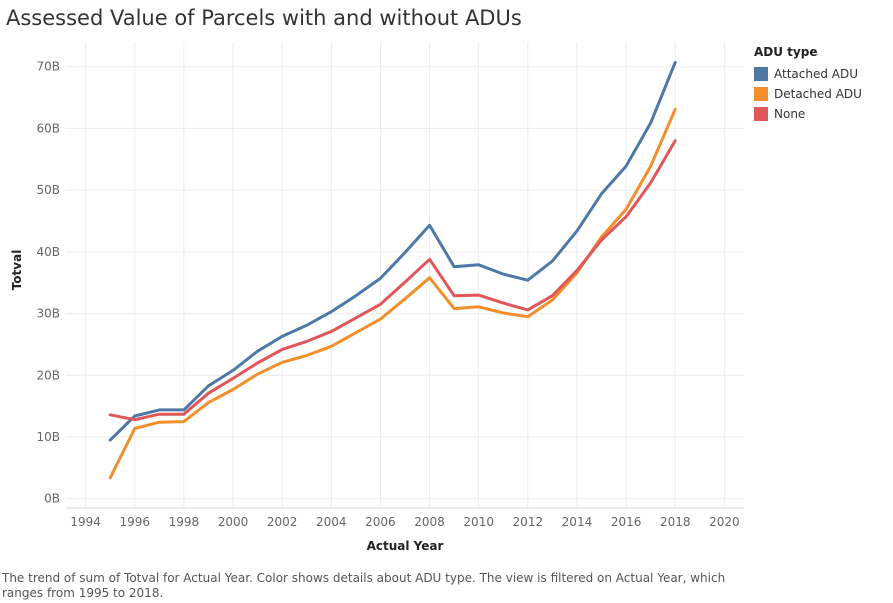 This screenshot has width=893, height=603. What do you see at coordinates (786, 52) in the screenshot?
I see `legend-title: ADU type` at bounding box center [786, 52].